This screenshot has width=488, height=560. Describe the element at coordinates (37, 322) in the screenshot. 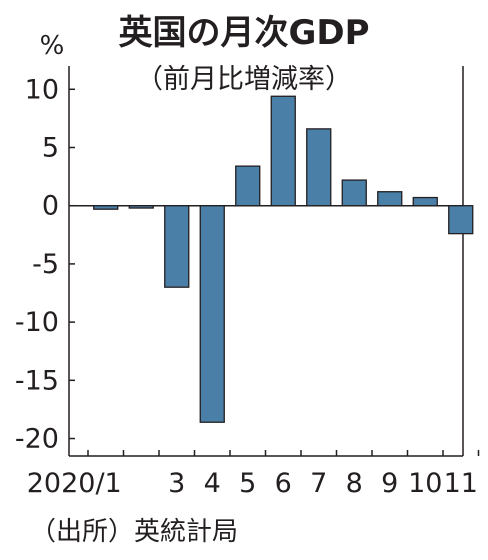

I see `y-tick-label: -10` at that location.